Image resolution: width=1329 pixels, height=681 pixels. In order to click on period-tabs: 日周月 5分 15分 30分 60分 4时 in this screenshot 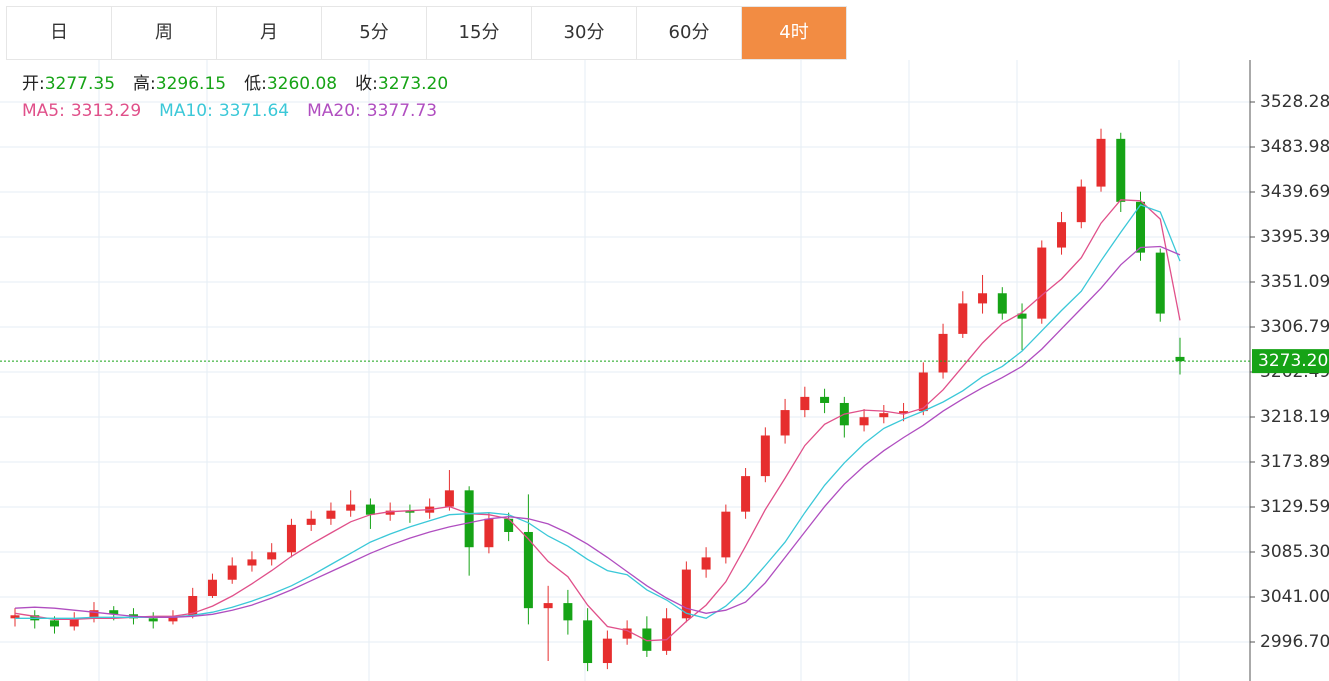, I will do `click(426, 33)`.